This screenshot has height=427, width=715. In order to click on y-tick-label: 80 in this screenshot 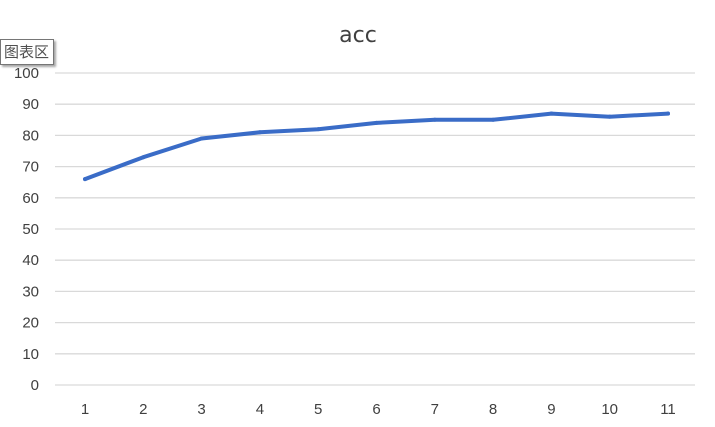, I will do `click(30, 135)`.